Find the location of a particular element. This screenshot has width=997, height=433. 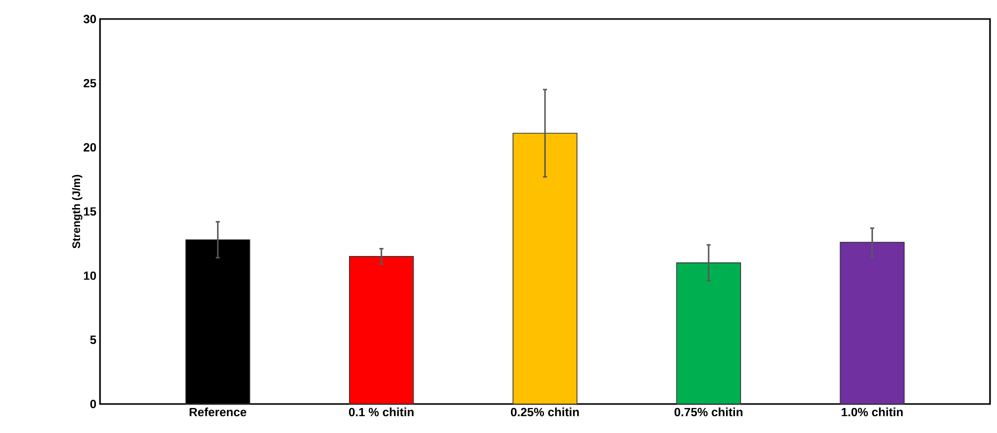

y-axis-title: Strength (J/m) is located at coordinates (77, 211).